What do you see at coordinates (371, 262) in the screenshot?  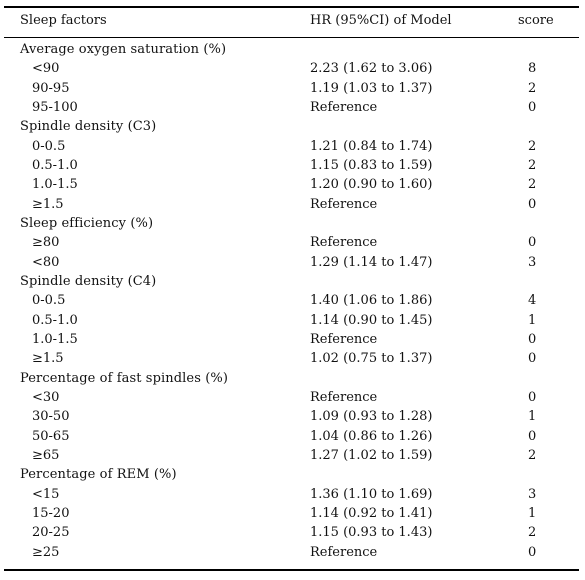 I see `row-hr-value: 1.29 (1.14 to 1.47)` at bounding box center [371, 262].